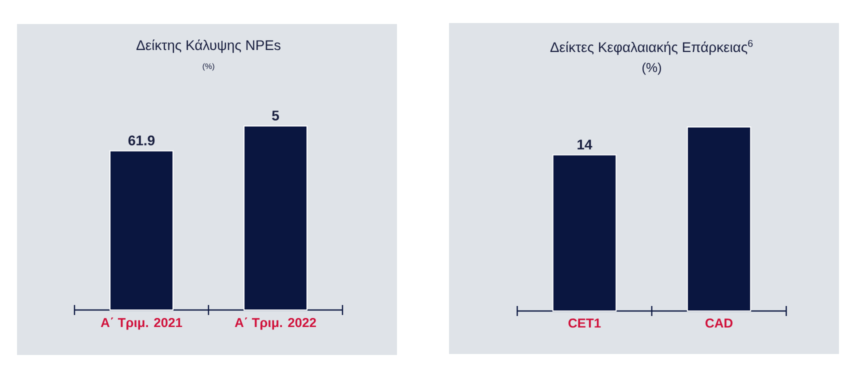 Image resolution: width=868 pixels, height=387 pixels. What do you see at coordinates (585, 145) in the screenshot?
I see `data-label: 14` at bounding box center [585, 145].